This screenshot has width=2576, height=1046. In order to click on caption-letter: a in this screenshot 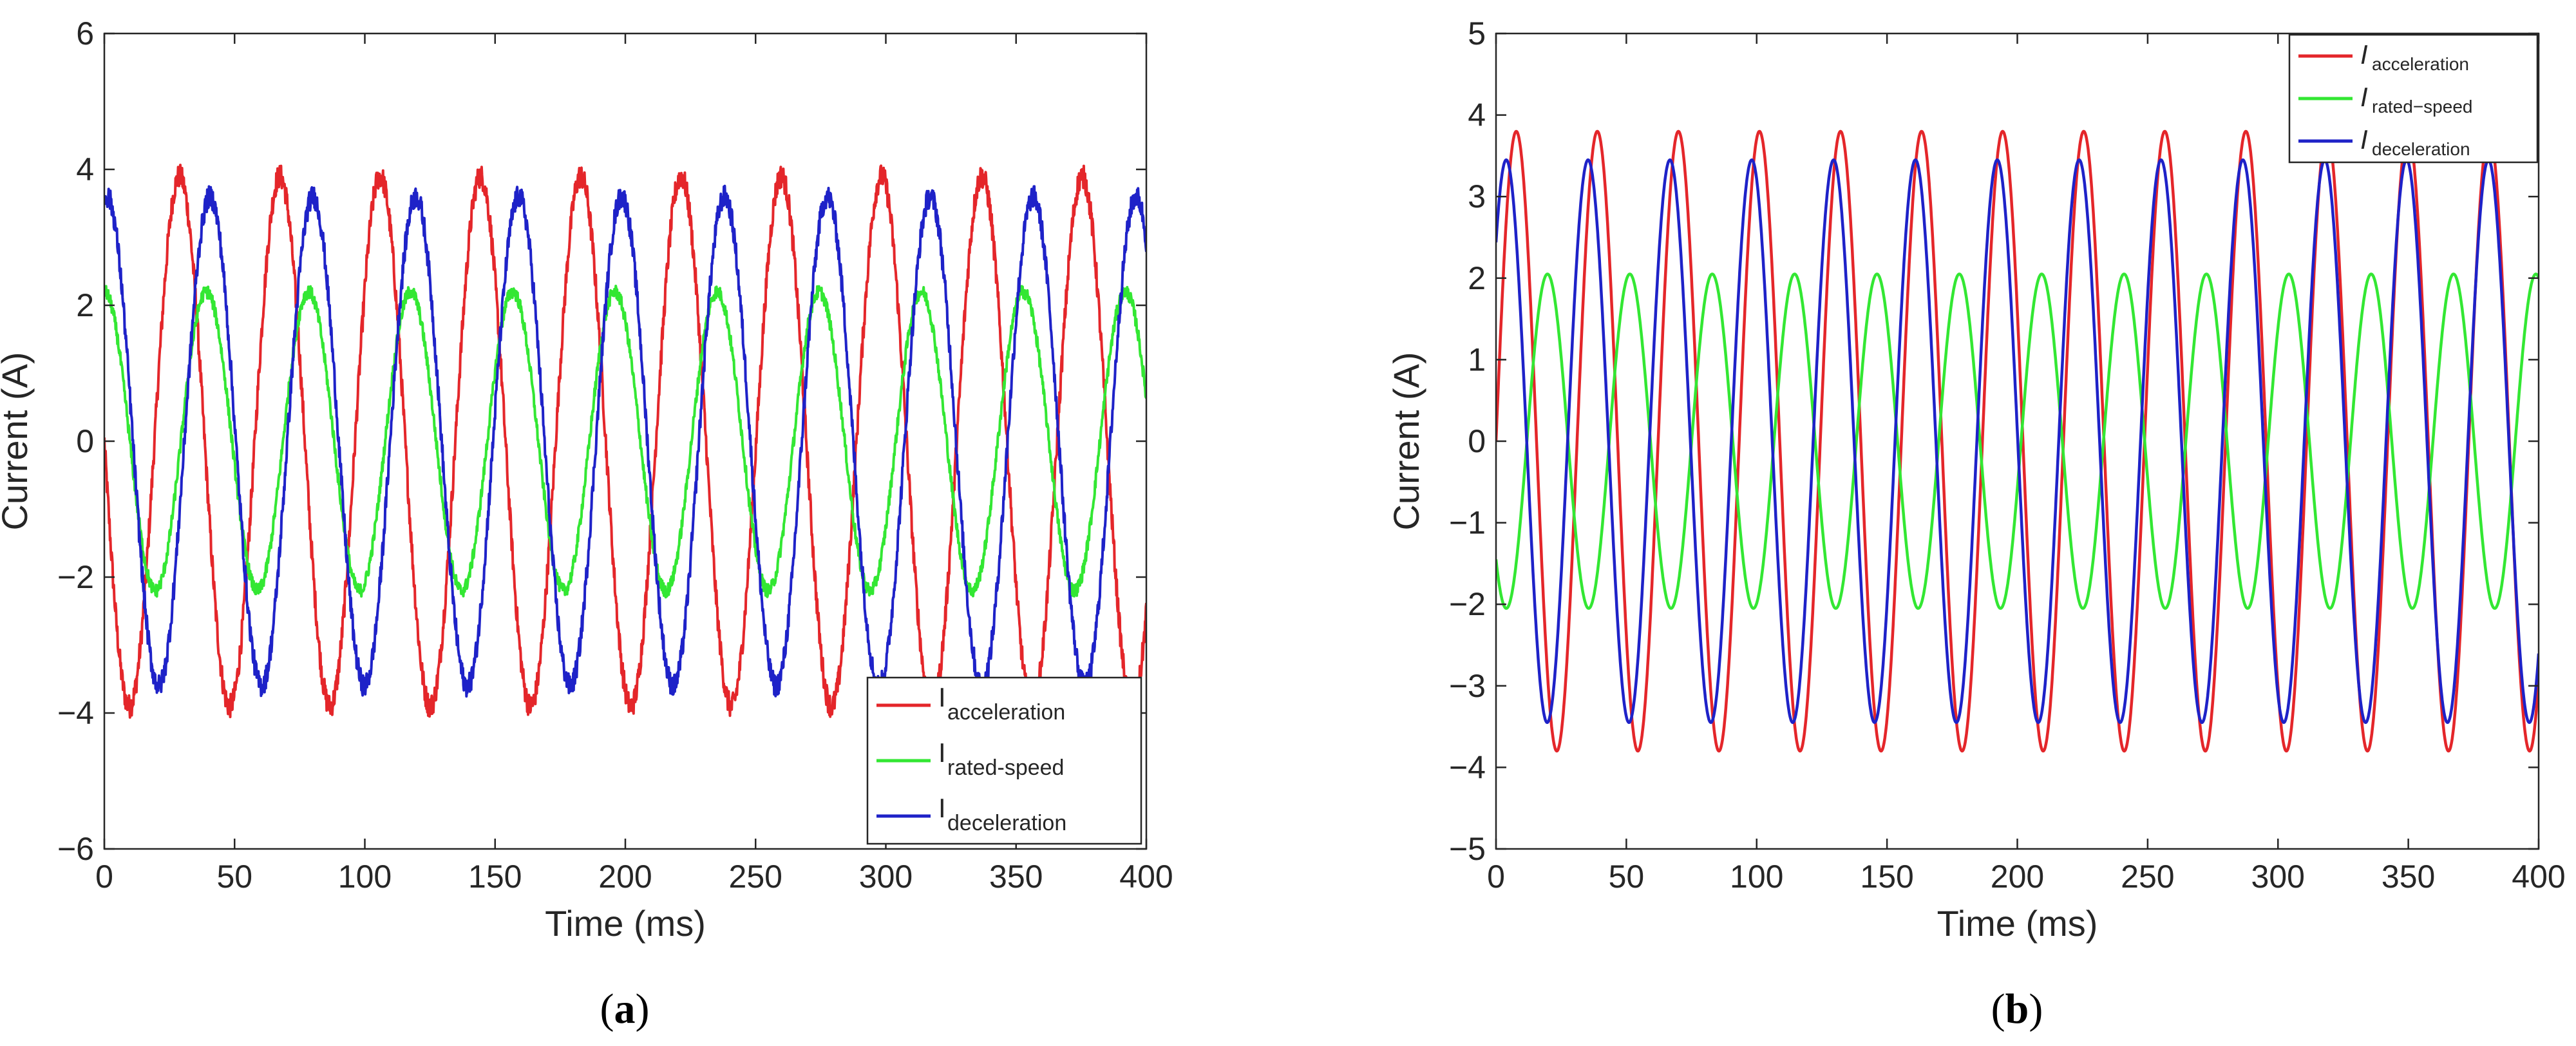, I will do `click(625, 1008)`.